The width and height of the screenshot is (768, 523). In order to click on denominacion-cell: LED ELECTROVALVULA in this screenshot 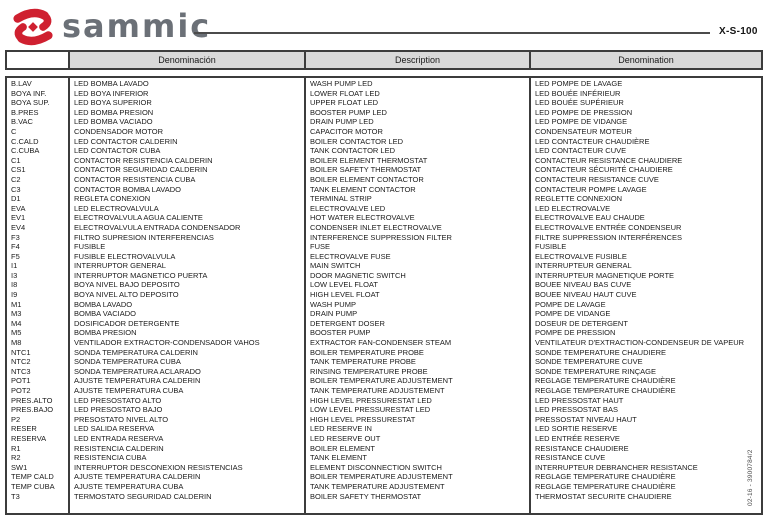, I will do `click(186, 208)`.